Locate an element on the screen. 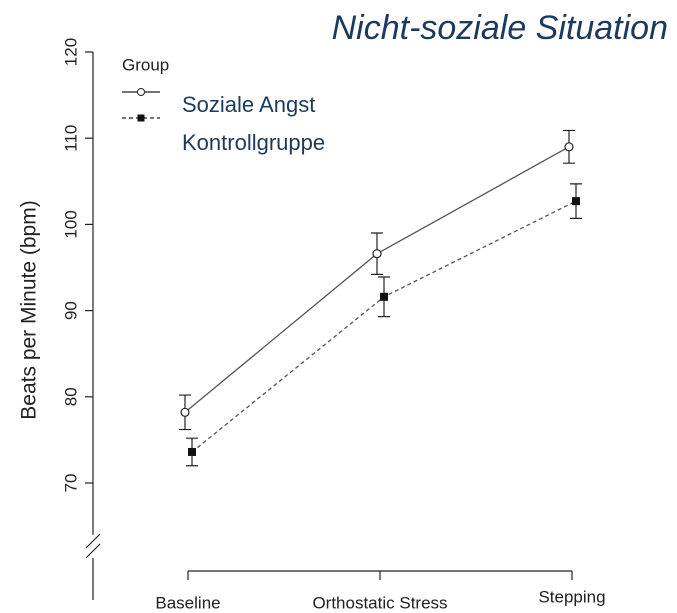  x-tick-label: Stepping is located at coordinates (571, 596).